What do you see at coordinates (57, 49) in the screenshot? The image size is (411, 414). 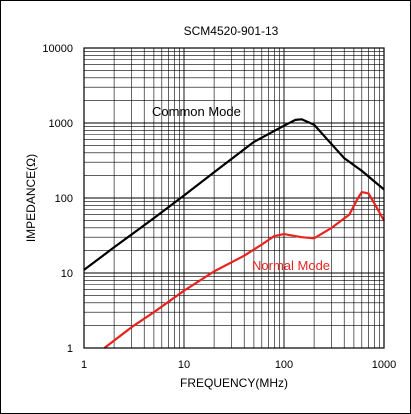 I see `y-tick-label: 10000` at bounding box center [57, 49].